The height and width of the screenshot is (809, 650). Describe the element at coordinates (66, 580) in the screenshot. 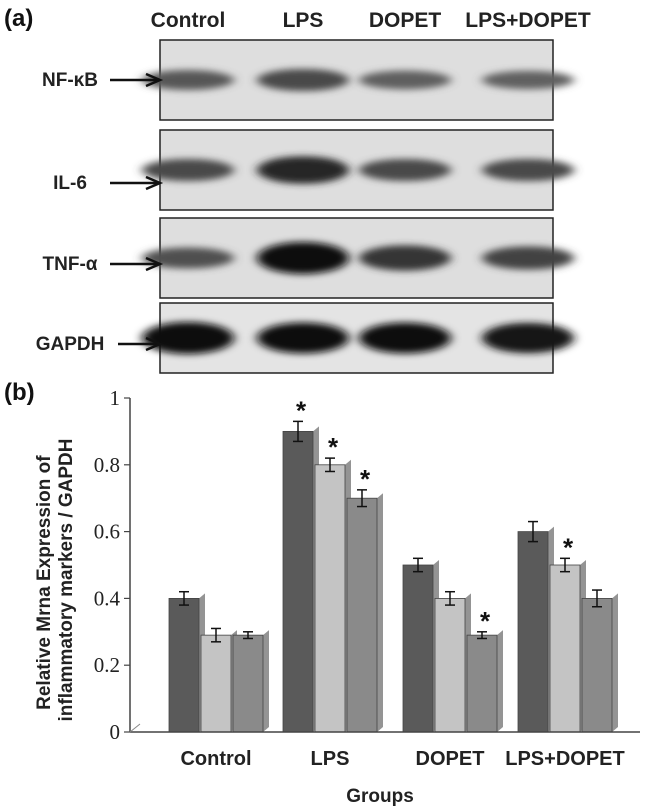

I see `y-axis-title-line-2: inflammatory markers / GAPDH` at that location.